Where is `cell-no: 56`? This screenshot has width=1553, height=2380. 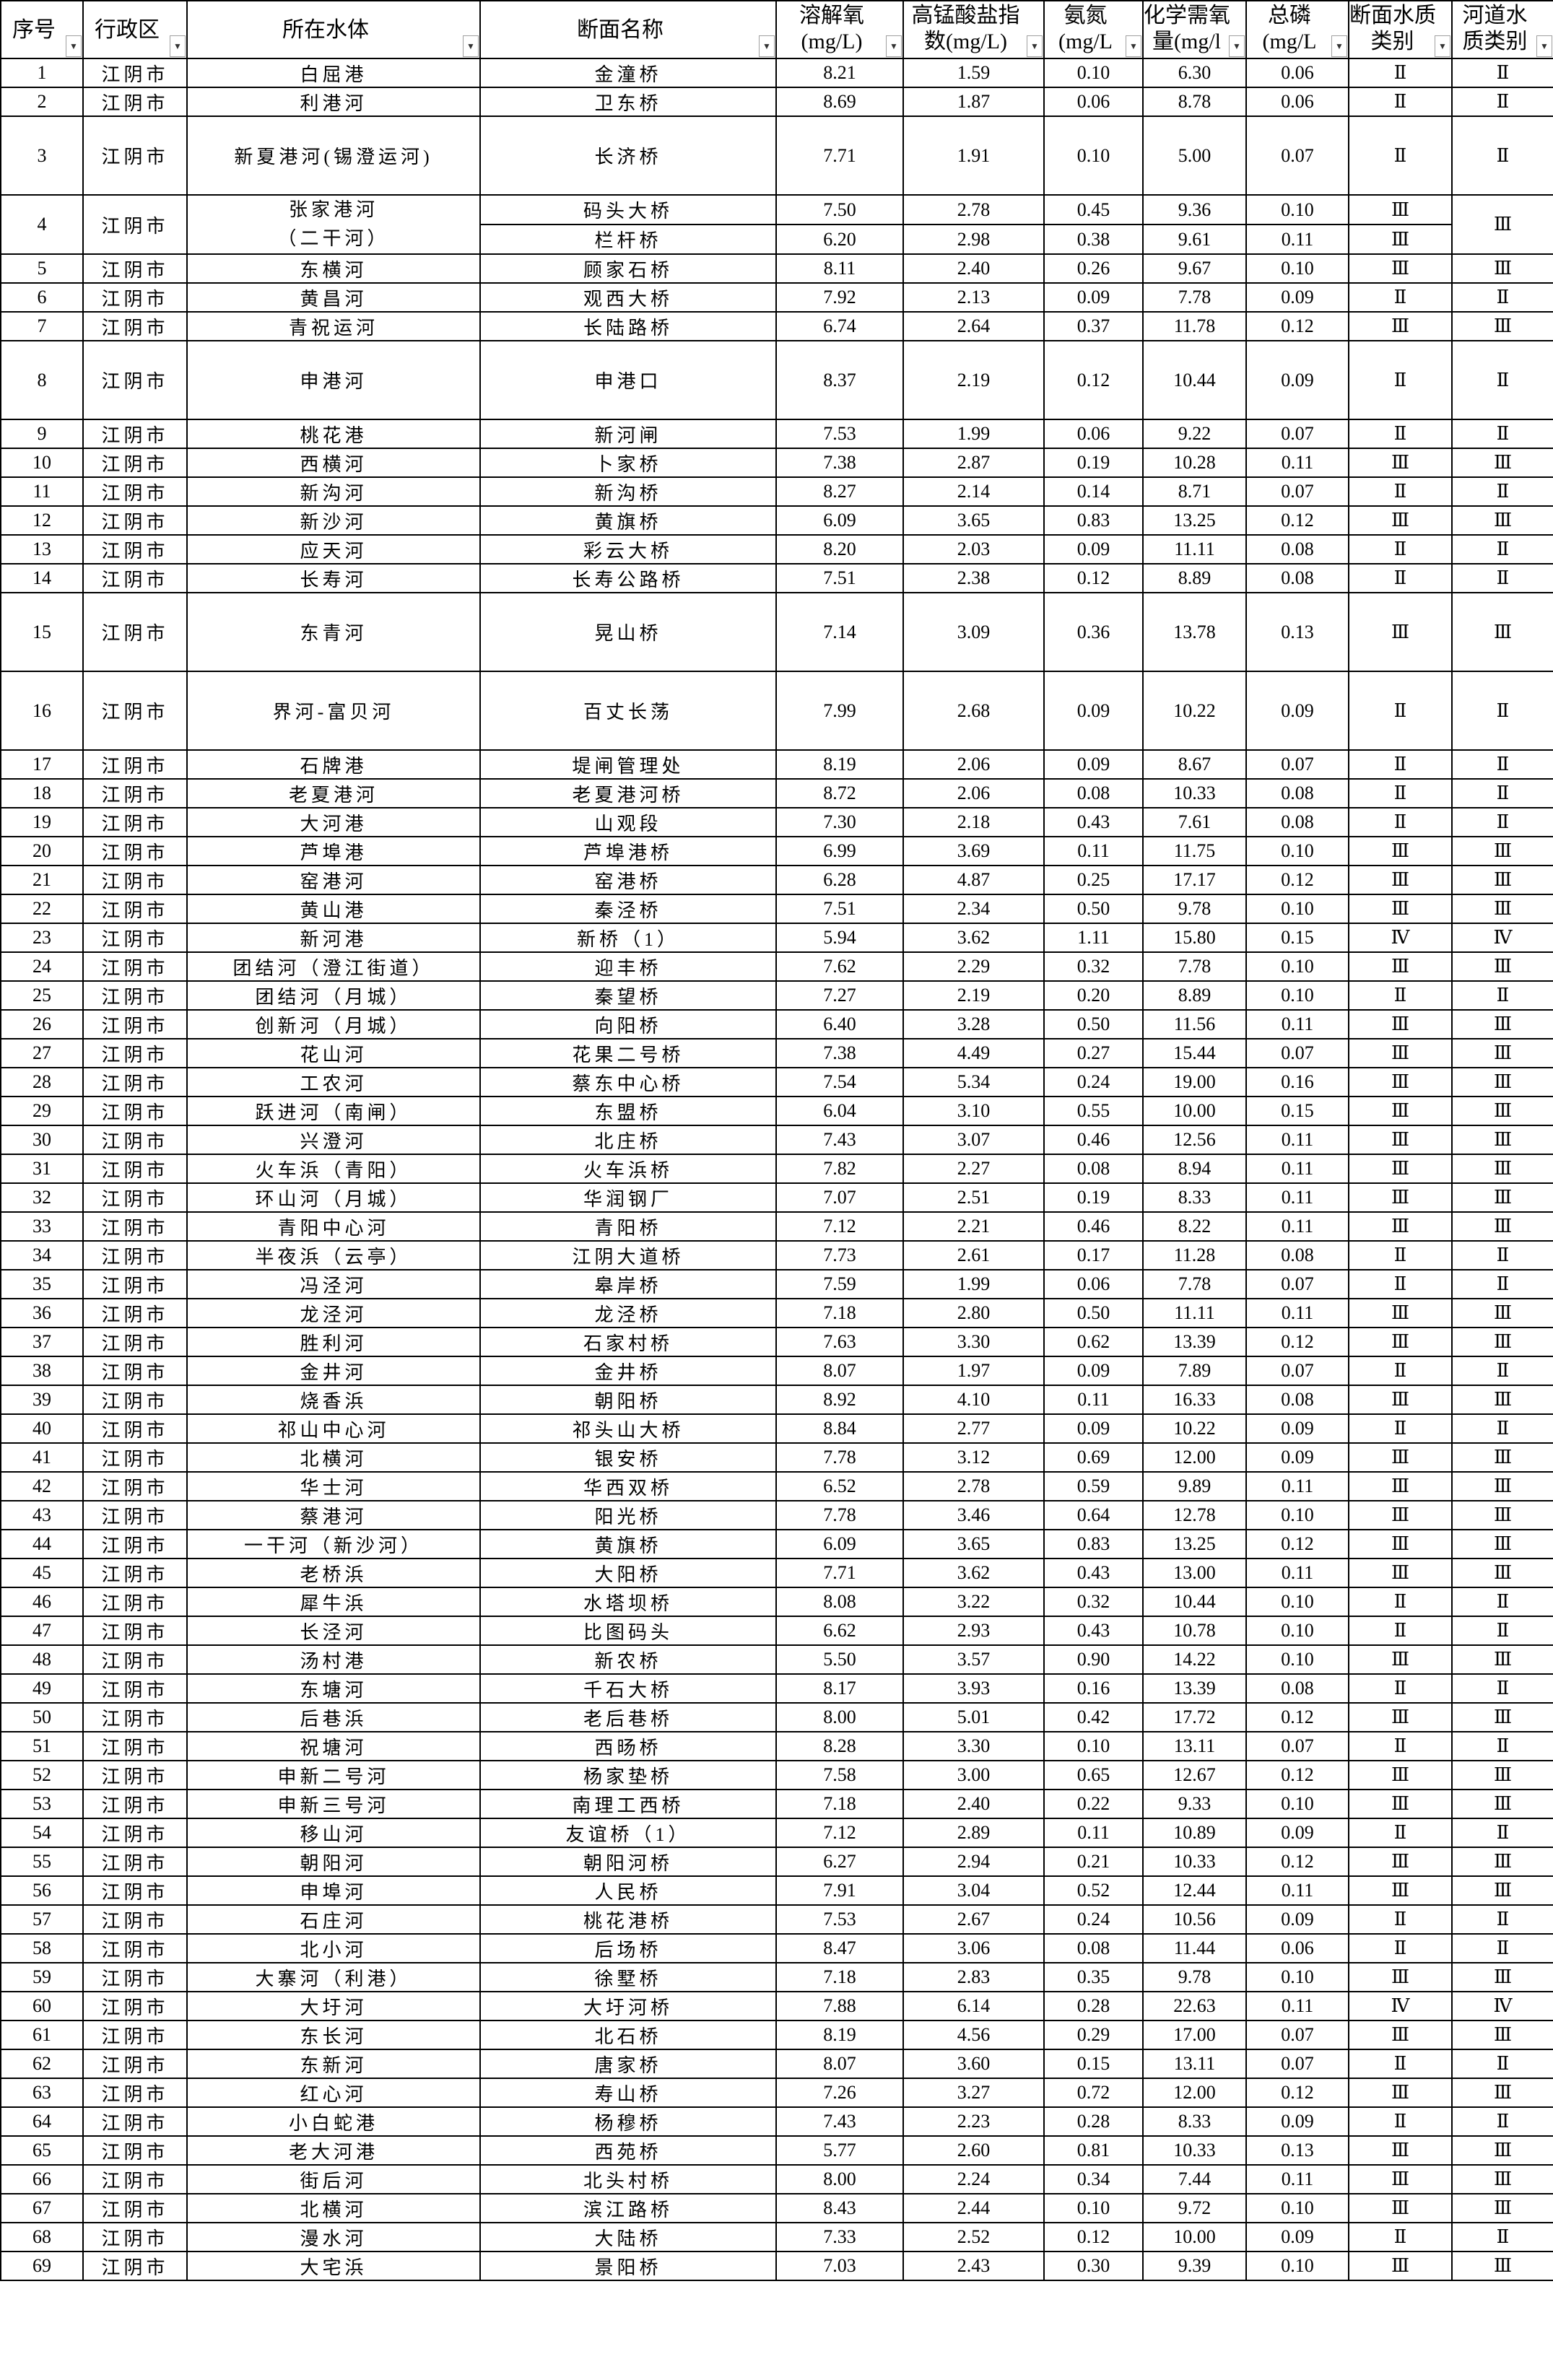
cell-no: 56 is located at coordinates (42, 1890).